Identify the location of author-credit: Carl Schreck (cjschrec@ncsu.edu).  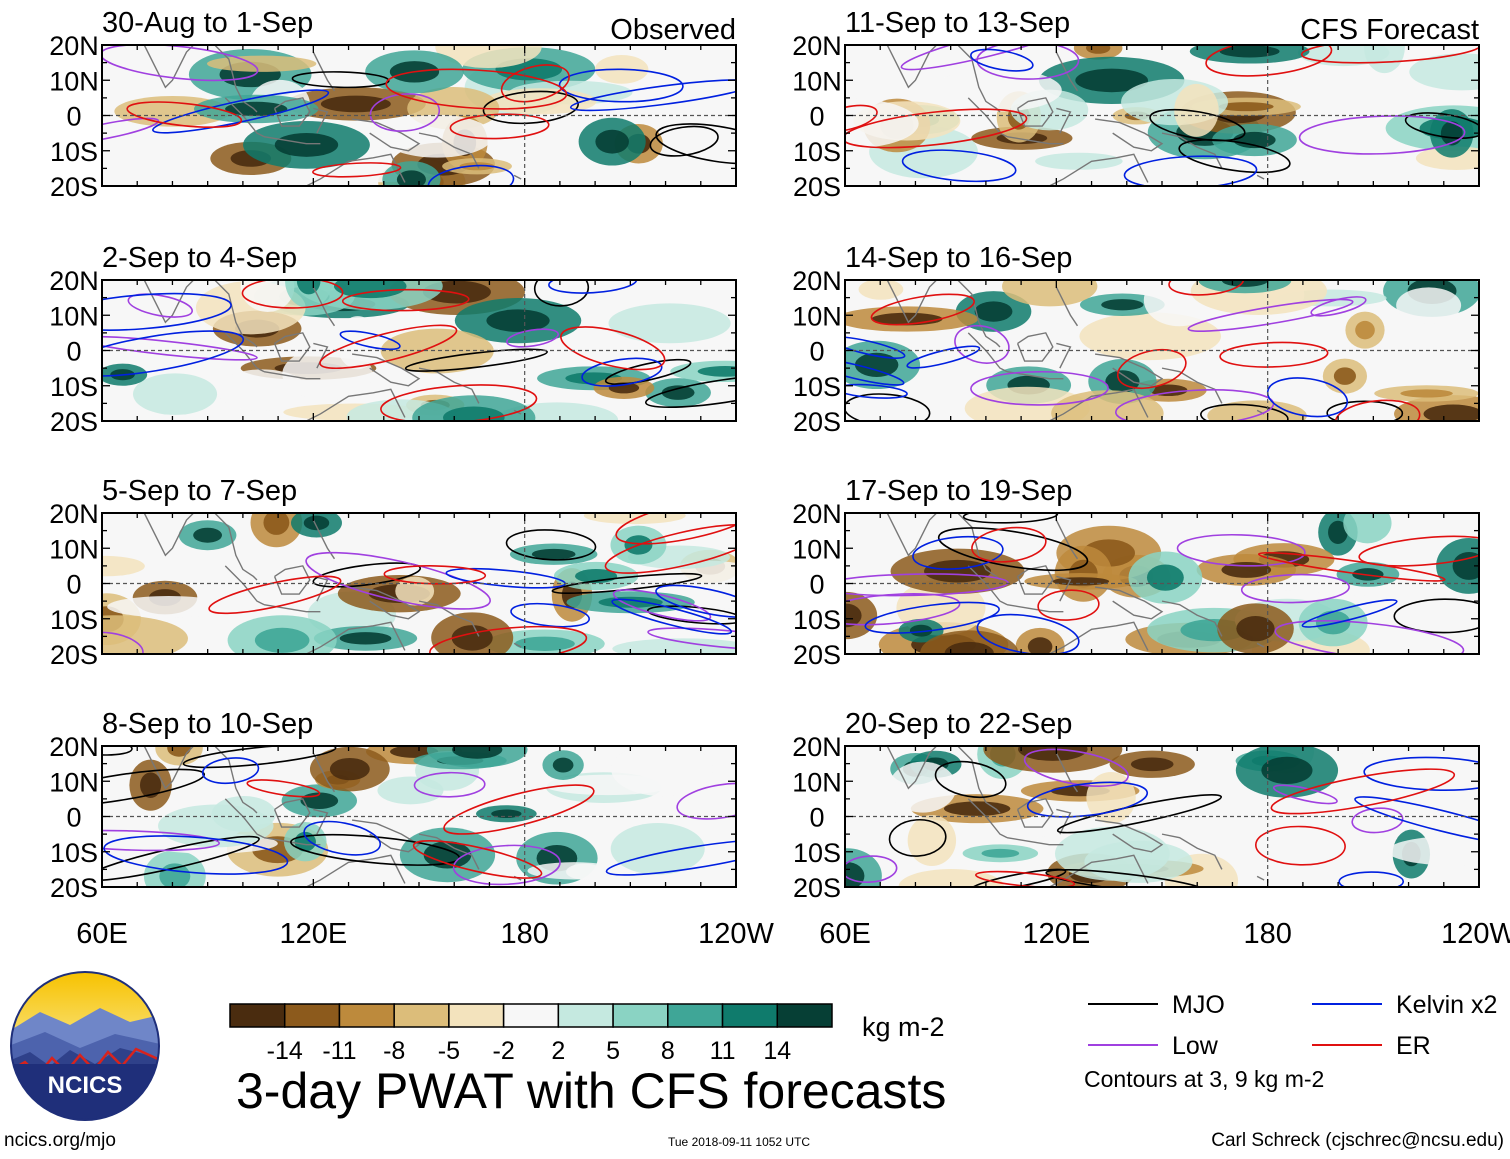
(1357, 1140).